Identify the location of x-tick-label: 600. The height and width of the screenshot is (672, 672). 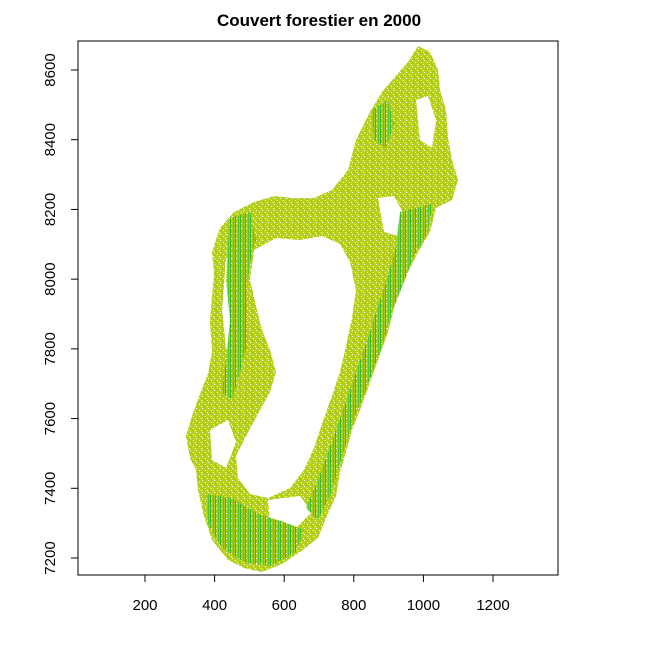
(284, 605).